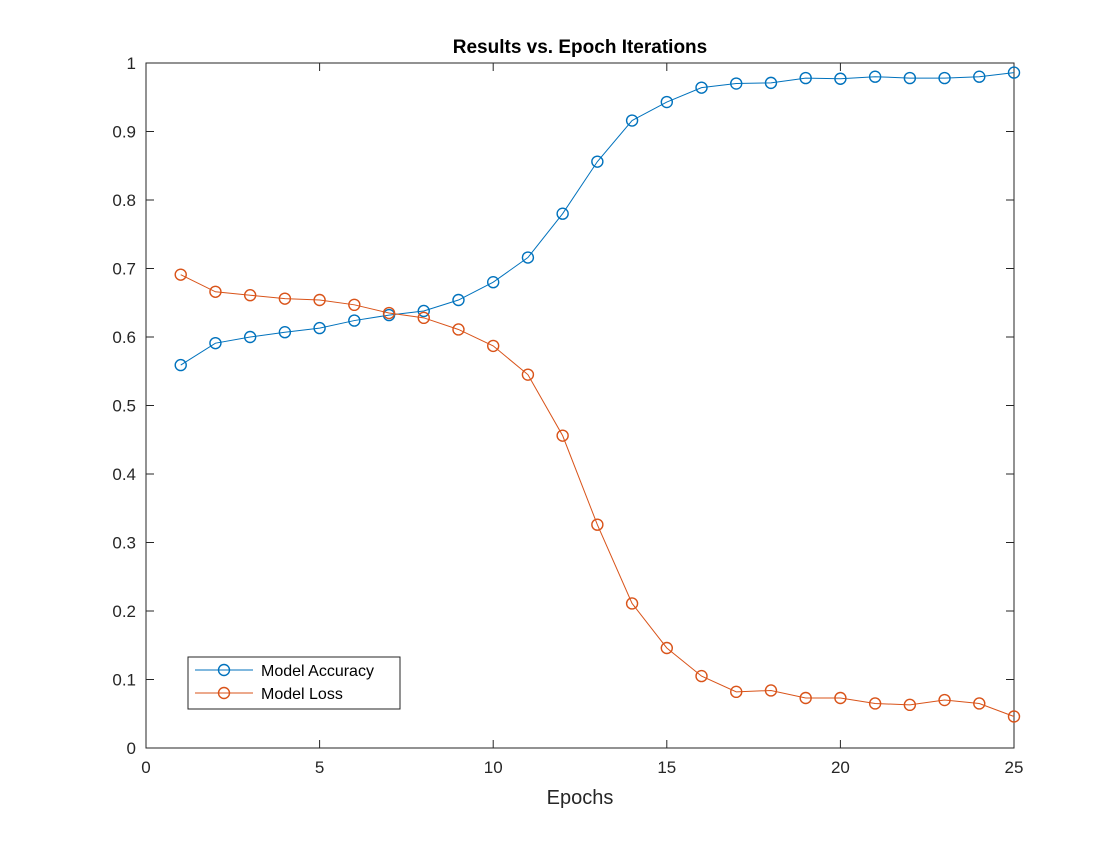 Image resolution: width=1120 pixels, height=845 pixels. I want to click on legend-label: Model Loss, so click(302, 694).